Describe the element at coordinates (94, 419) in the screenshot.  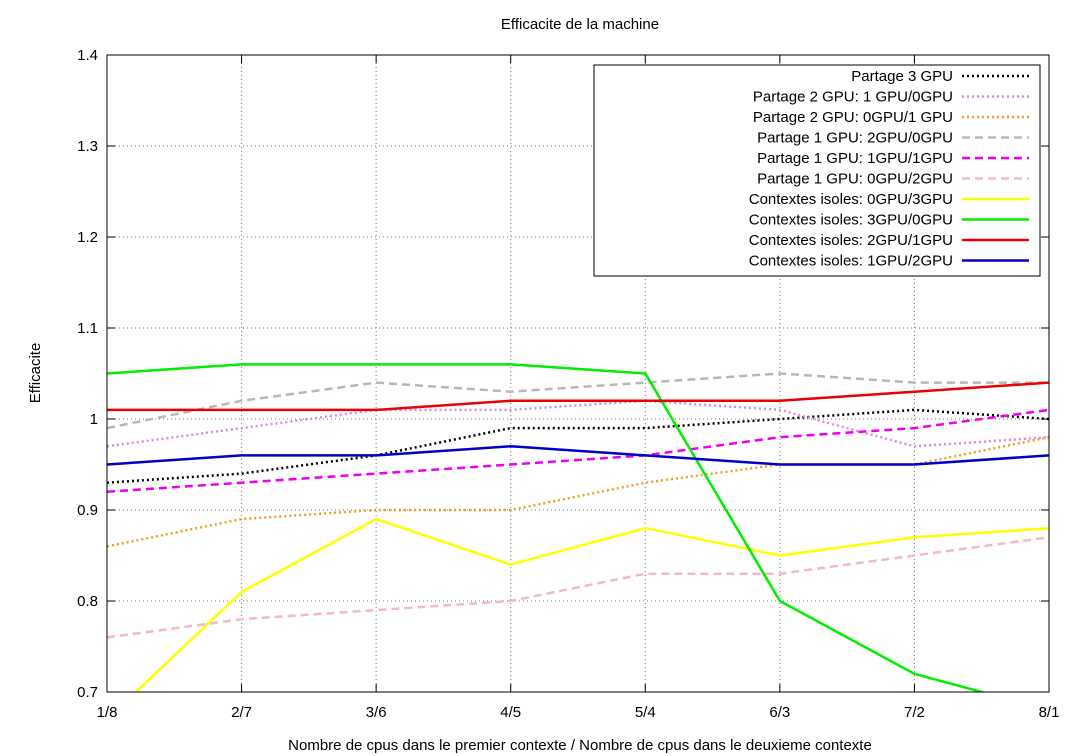
I see `y-tick-label: 1` at that location.